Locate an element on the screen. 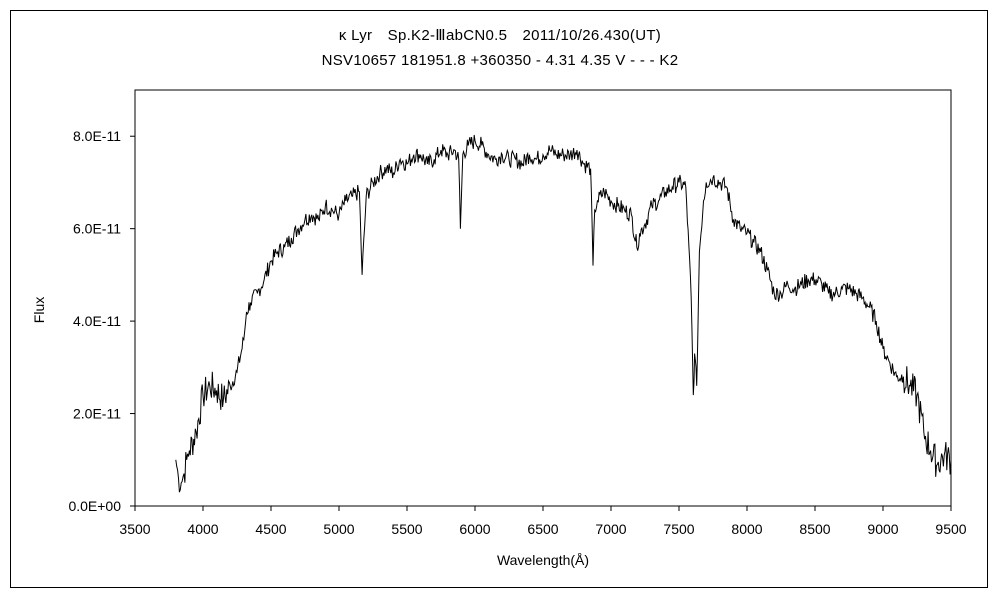 This screenshot has width=1000, height=600. x-tick-label: 5500 is located at coordinates (406, 529).